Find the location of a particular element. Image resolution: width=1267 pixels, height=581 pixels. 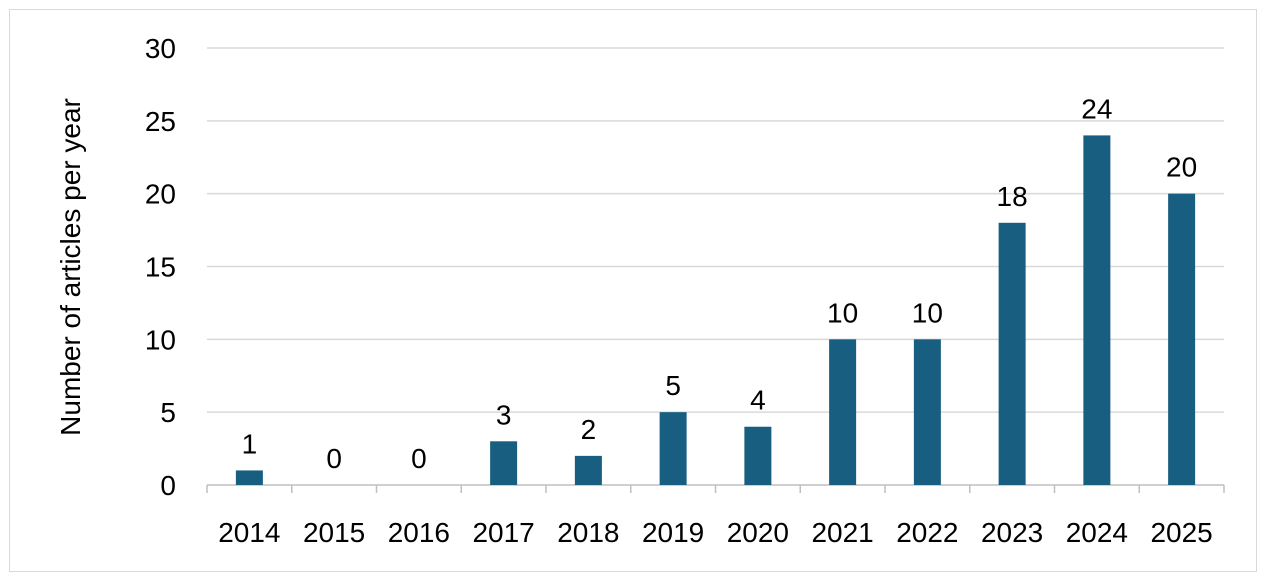

x-tick-label: 2015 is located at coordinates (334, 532).